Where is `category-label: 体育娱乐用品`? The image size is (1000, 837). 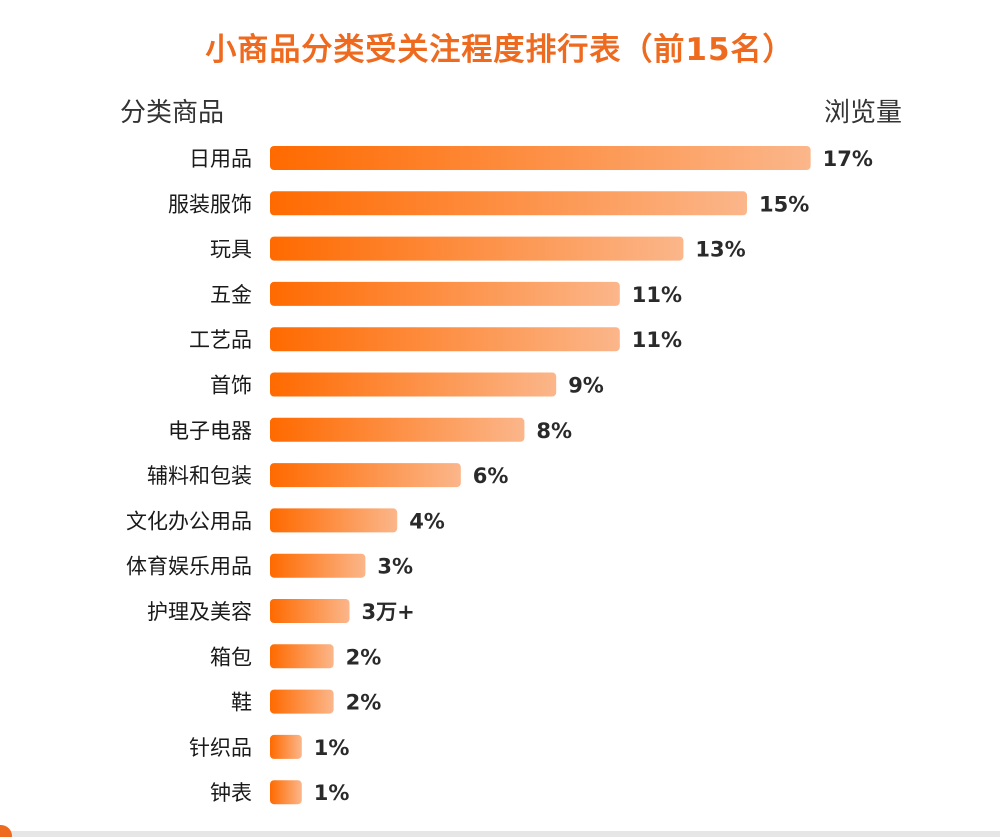
category-label: 体育娱乐用品 is located at coordinates (189, 567).